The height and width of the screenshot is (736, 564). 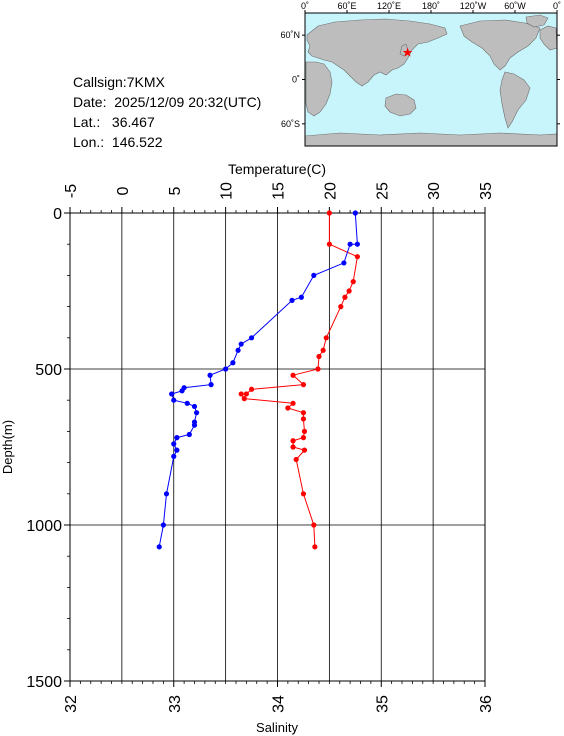 What do you see at coordinates (277, 169) in the screenshot?
I see `temperature-axis-label: Temperature(C)` at bounding box center [277, 169].